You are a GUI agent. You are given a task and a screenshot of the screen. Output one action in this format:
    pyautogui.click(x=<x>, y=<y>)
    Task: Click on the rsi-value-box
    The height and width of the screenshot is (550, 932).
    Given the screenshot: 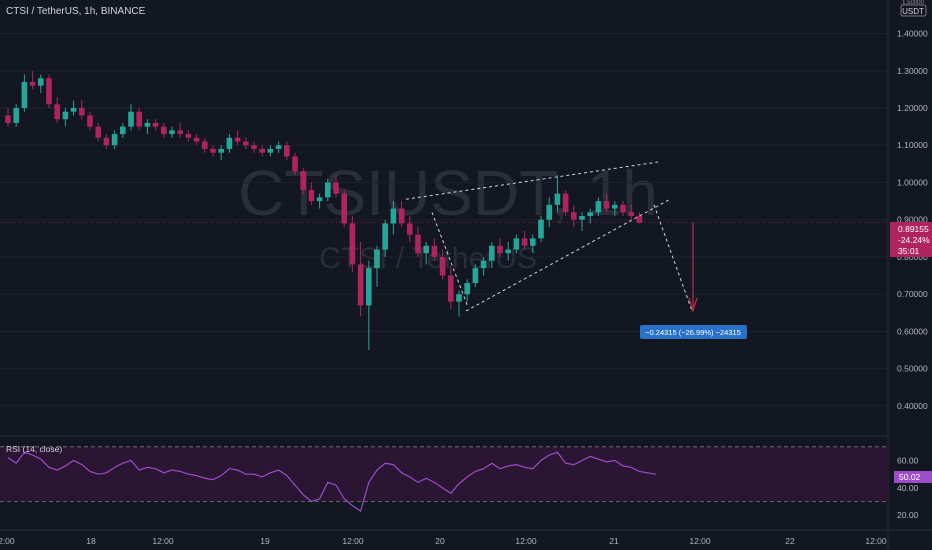 What is the action you would take?
    pyautogui.click(x=913, y=477)
    